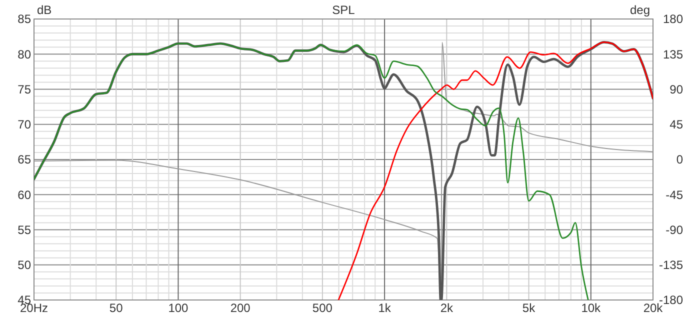 The height and width of the screenshot is (318, 685). I want to click on y2-tick-label: 180, so click(673, 19).